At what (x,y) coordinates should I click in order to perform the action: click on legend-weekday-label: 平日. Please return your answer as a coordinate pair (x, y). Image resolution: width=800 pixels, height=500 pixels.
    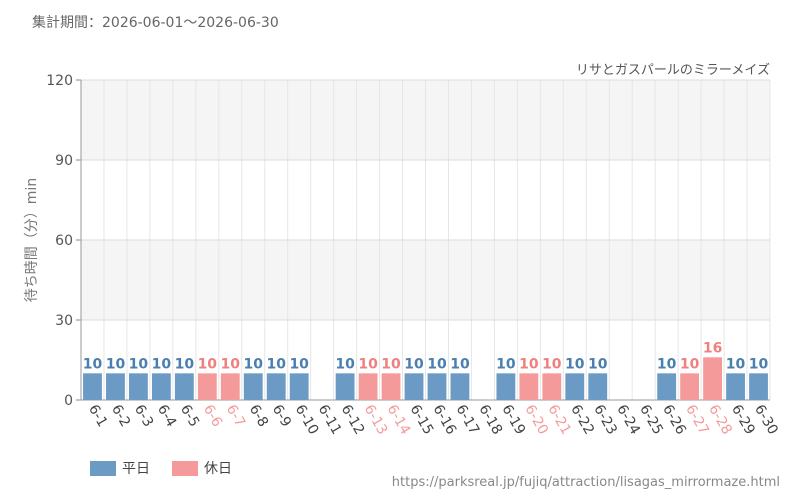
    Looking at the image, I should click on (136, 469).